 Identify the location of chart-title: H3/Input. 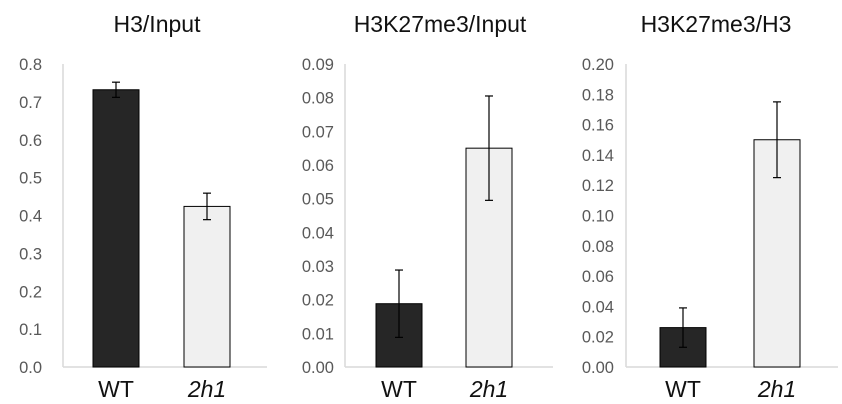
(158, 24).